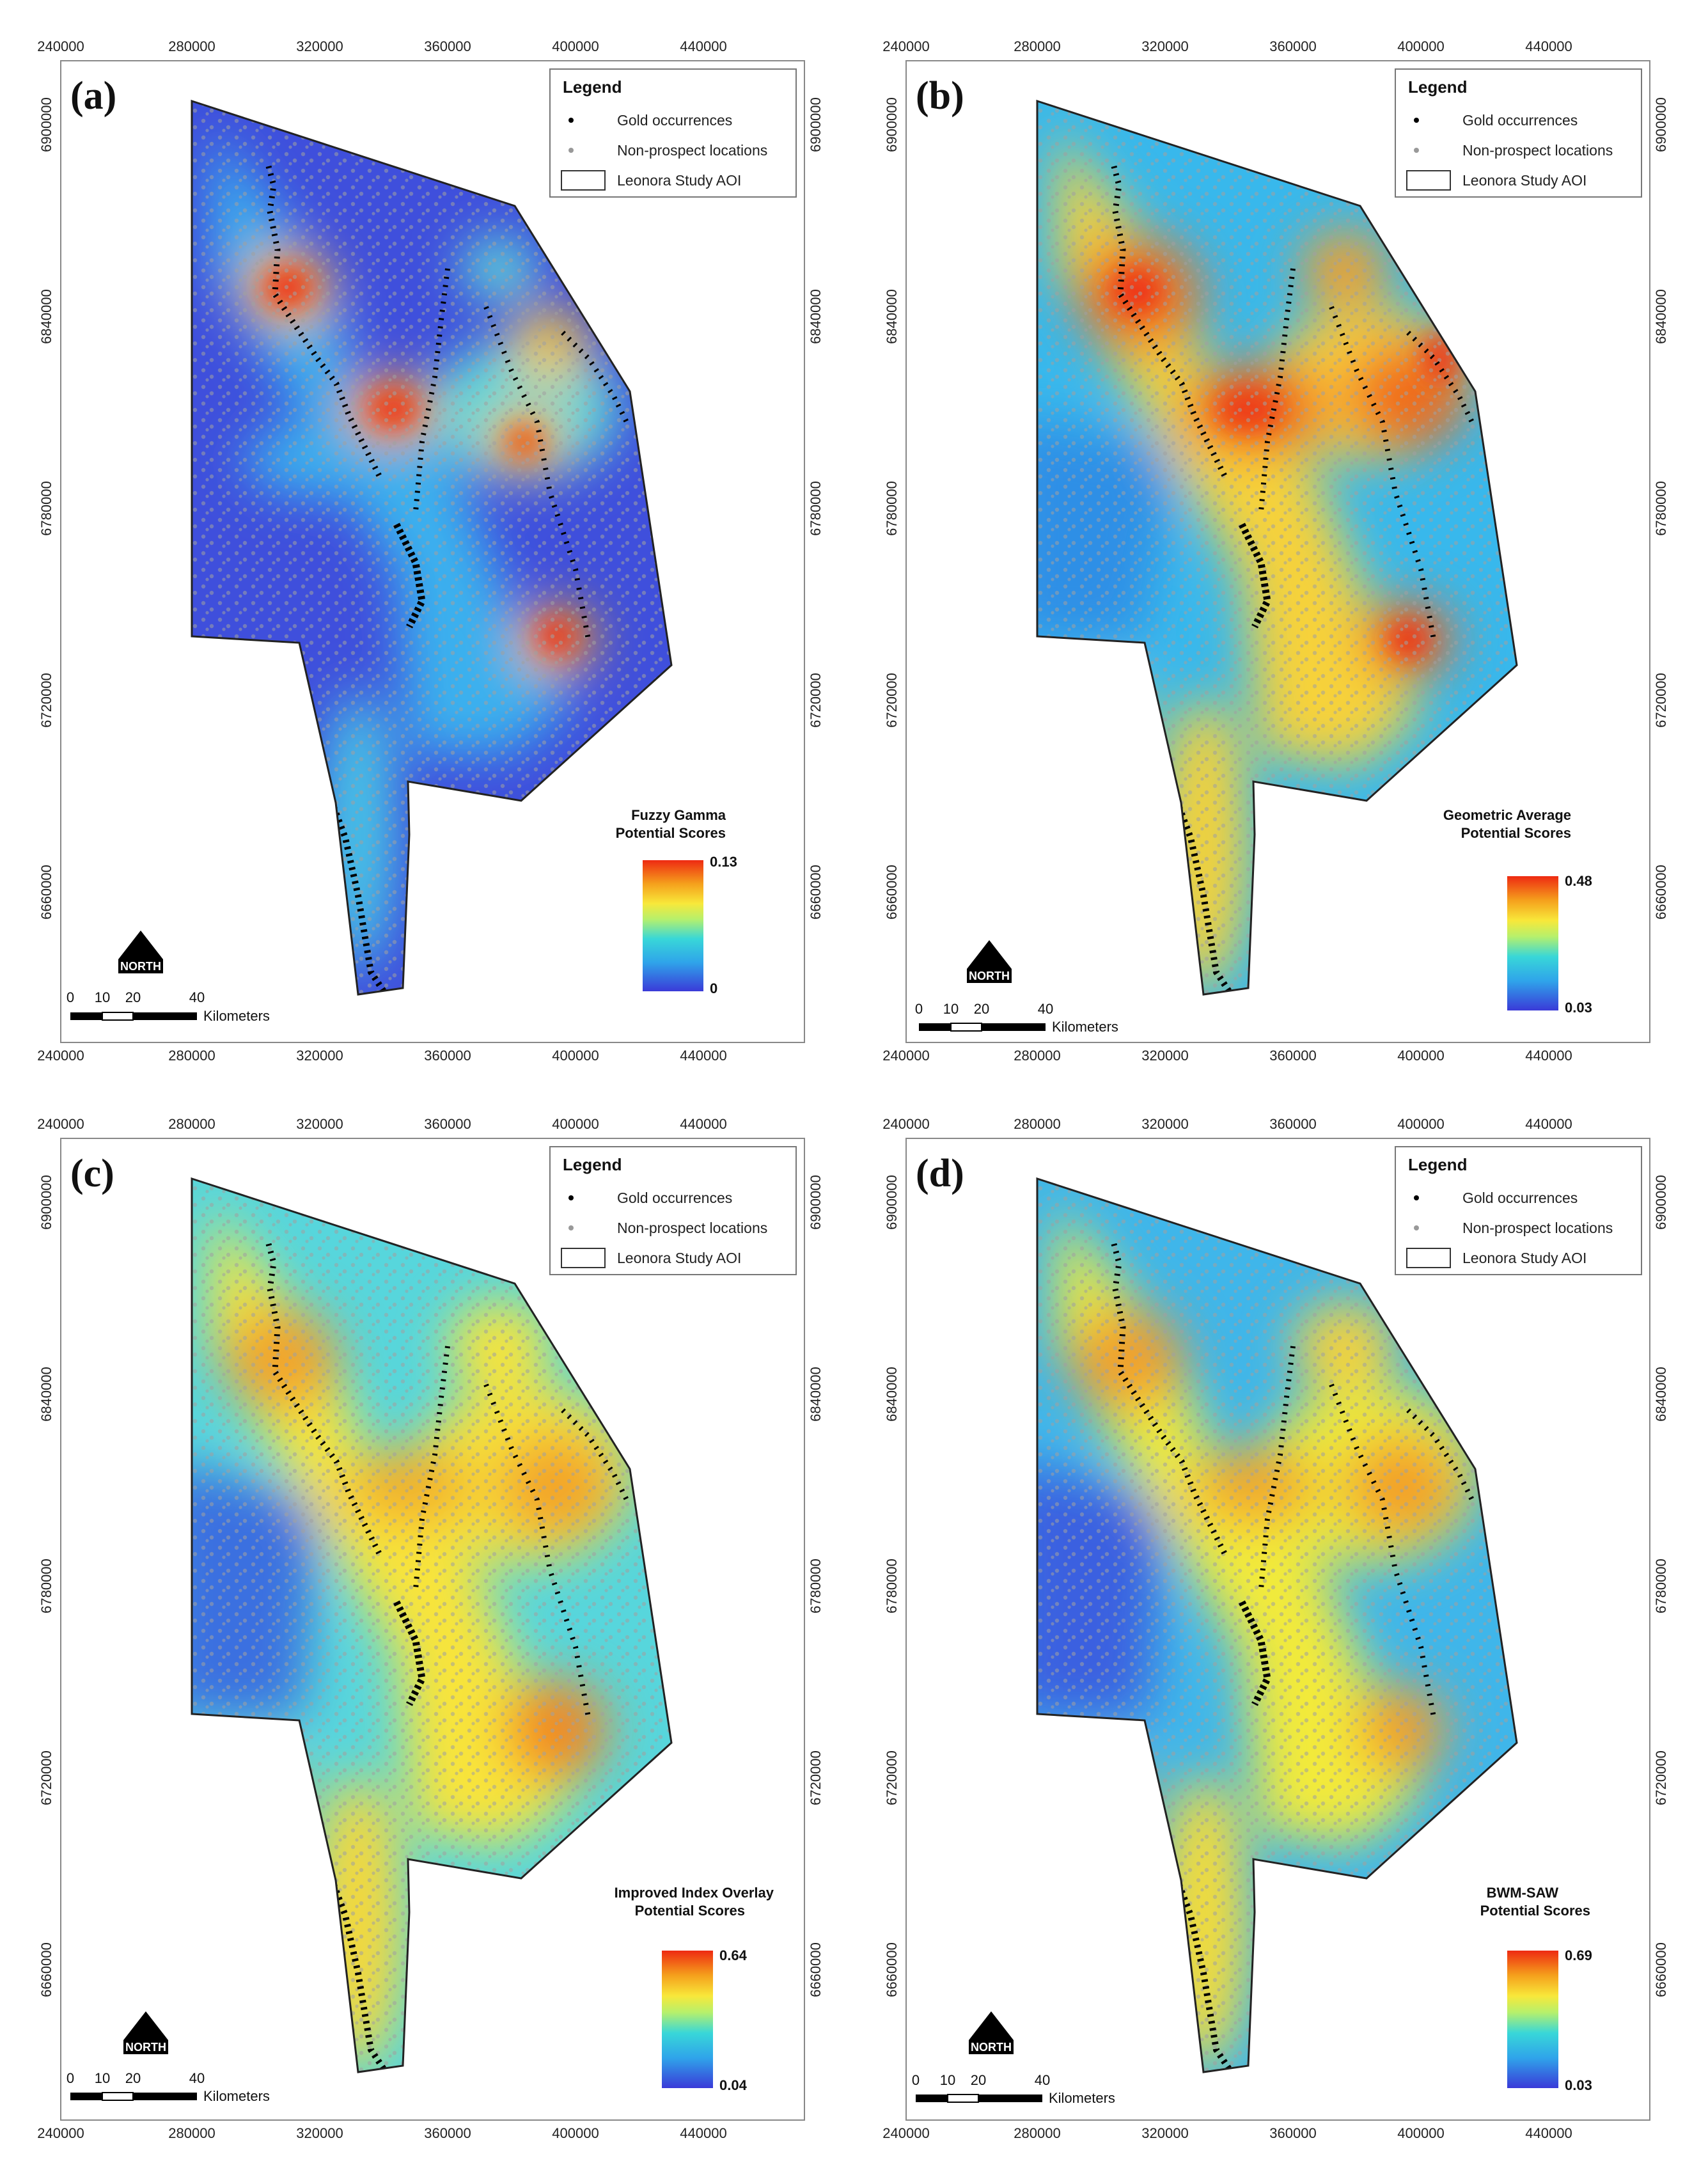  What do you see at coordinates (1507, 815) in the screenshot?
I see `color-scale-title: Geometric Average` at bounding box center [1507, 815].